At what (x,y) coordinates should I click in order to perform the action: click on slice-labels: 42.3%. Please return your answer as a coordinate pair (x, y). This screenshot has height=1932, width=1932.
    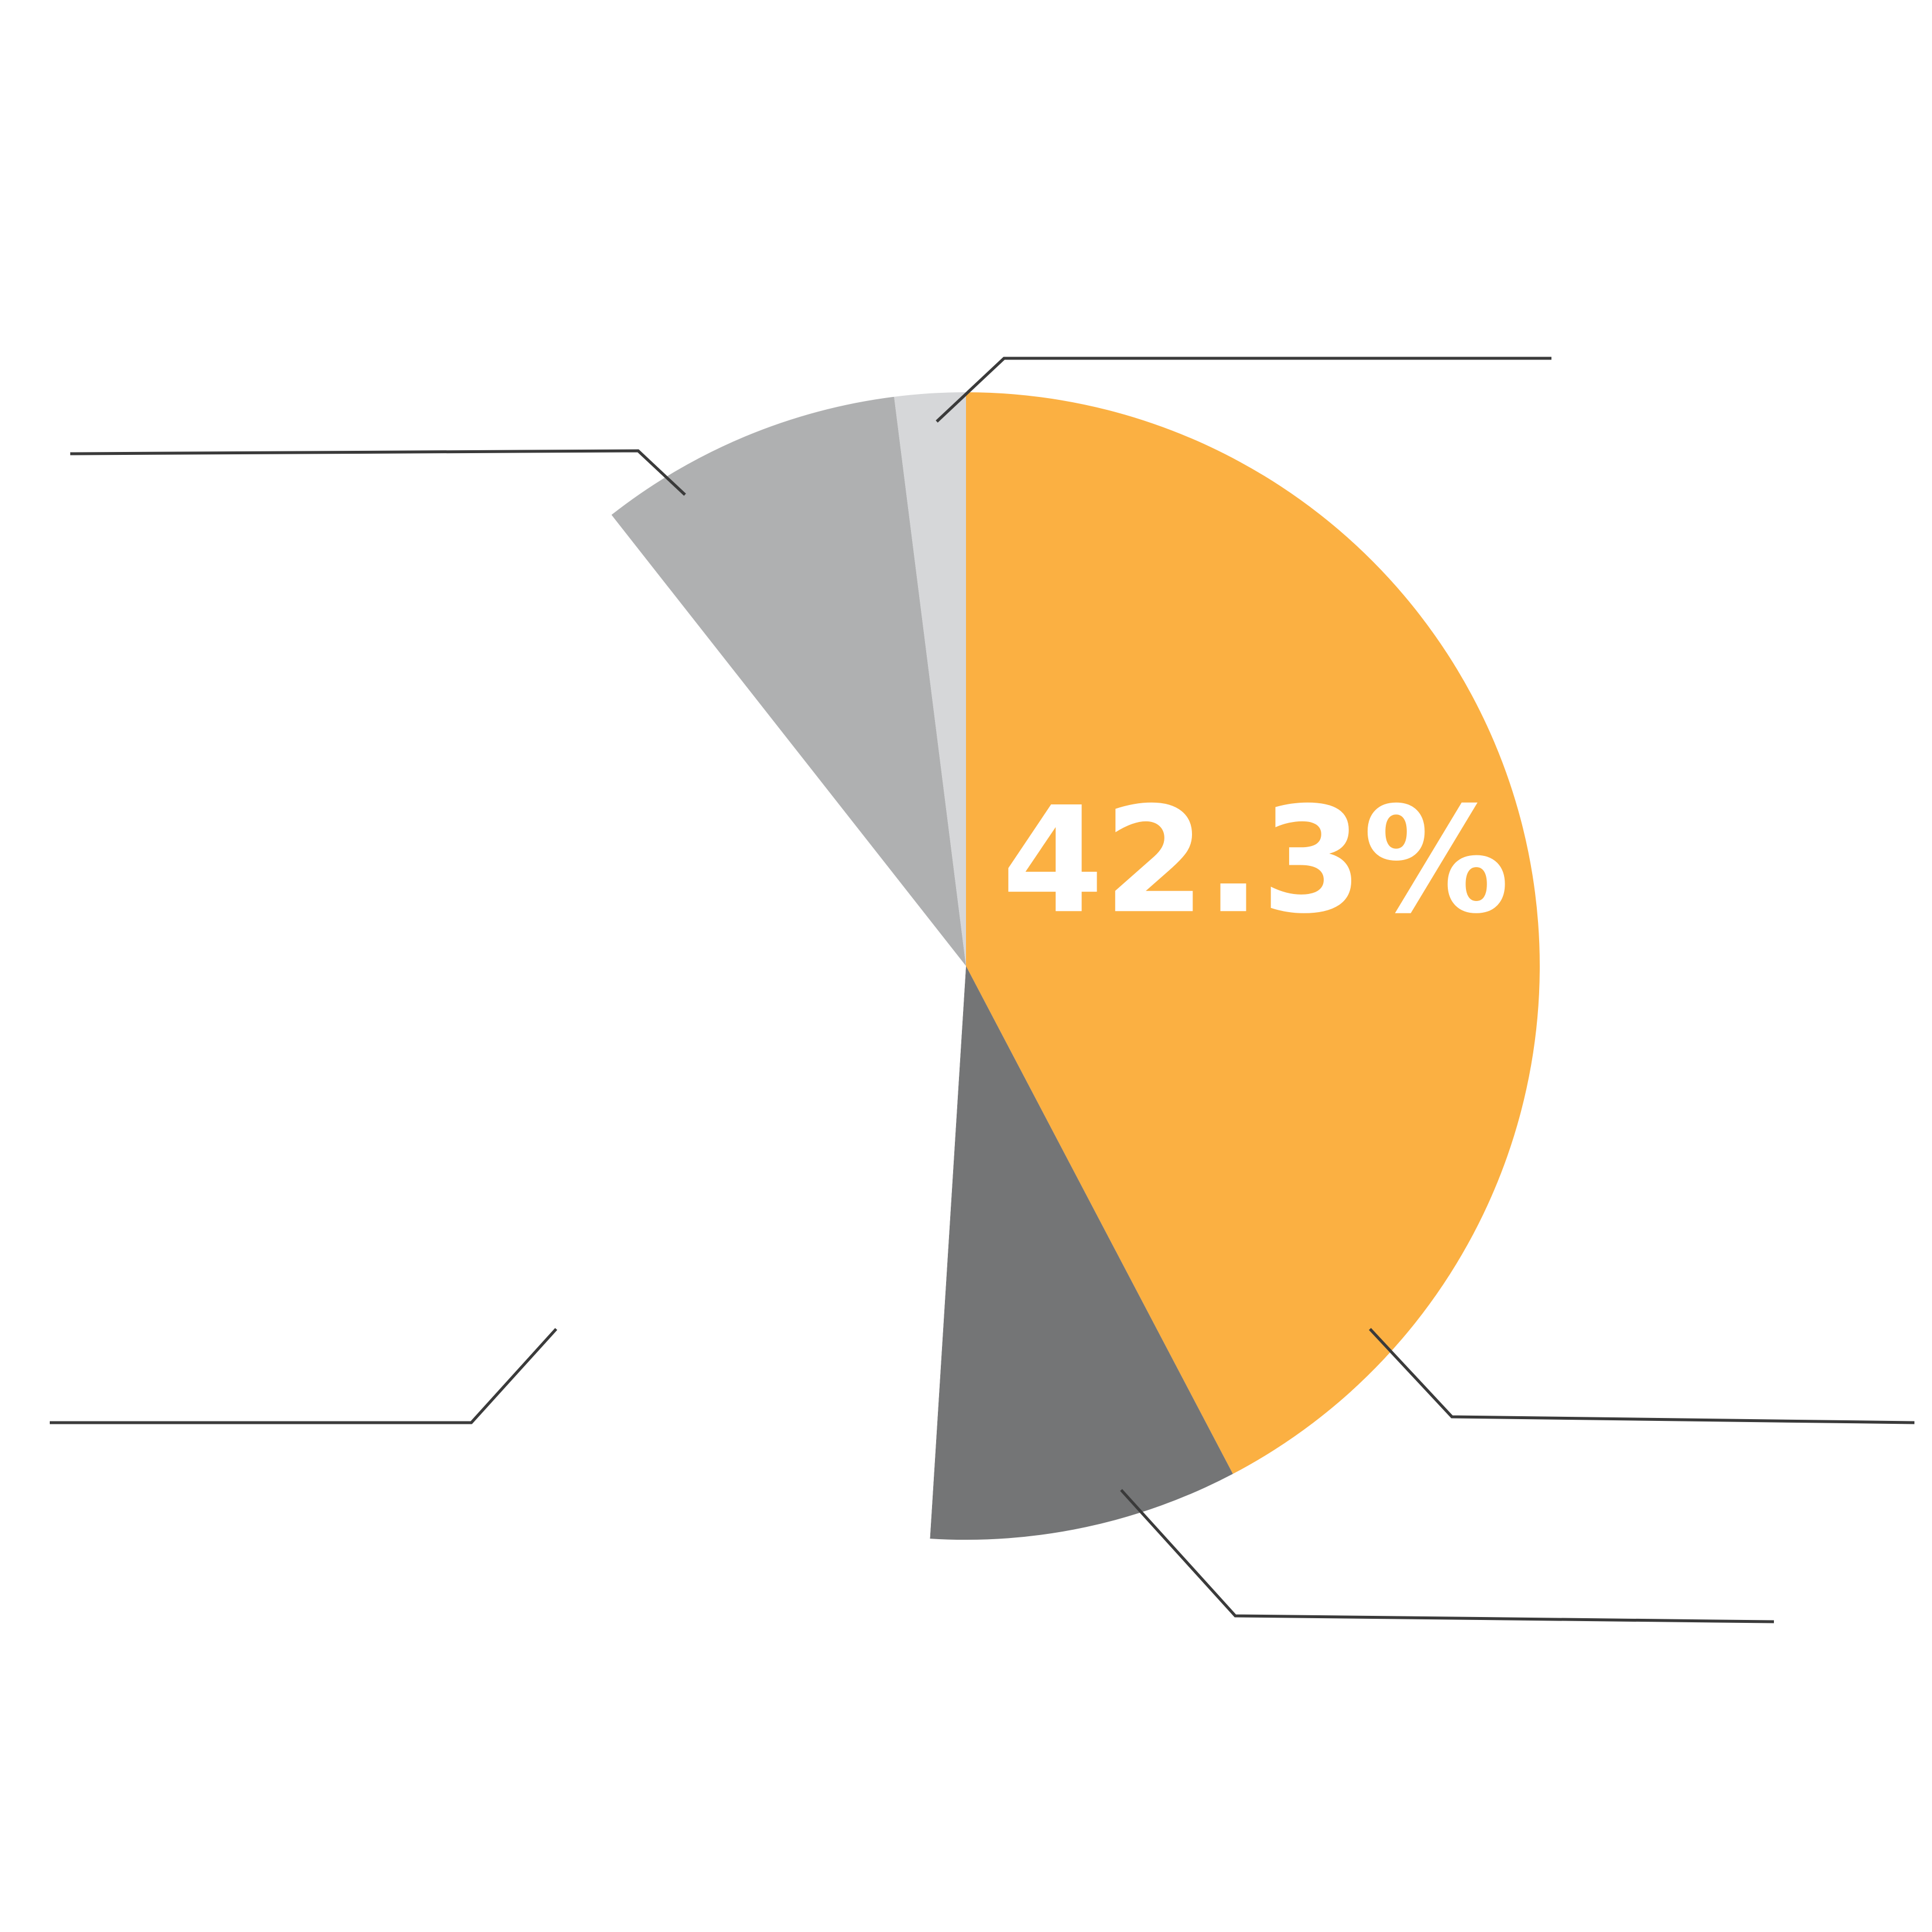
    Looking at the image, I should click on (1255, 860).